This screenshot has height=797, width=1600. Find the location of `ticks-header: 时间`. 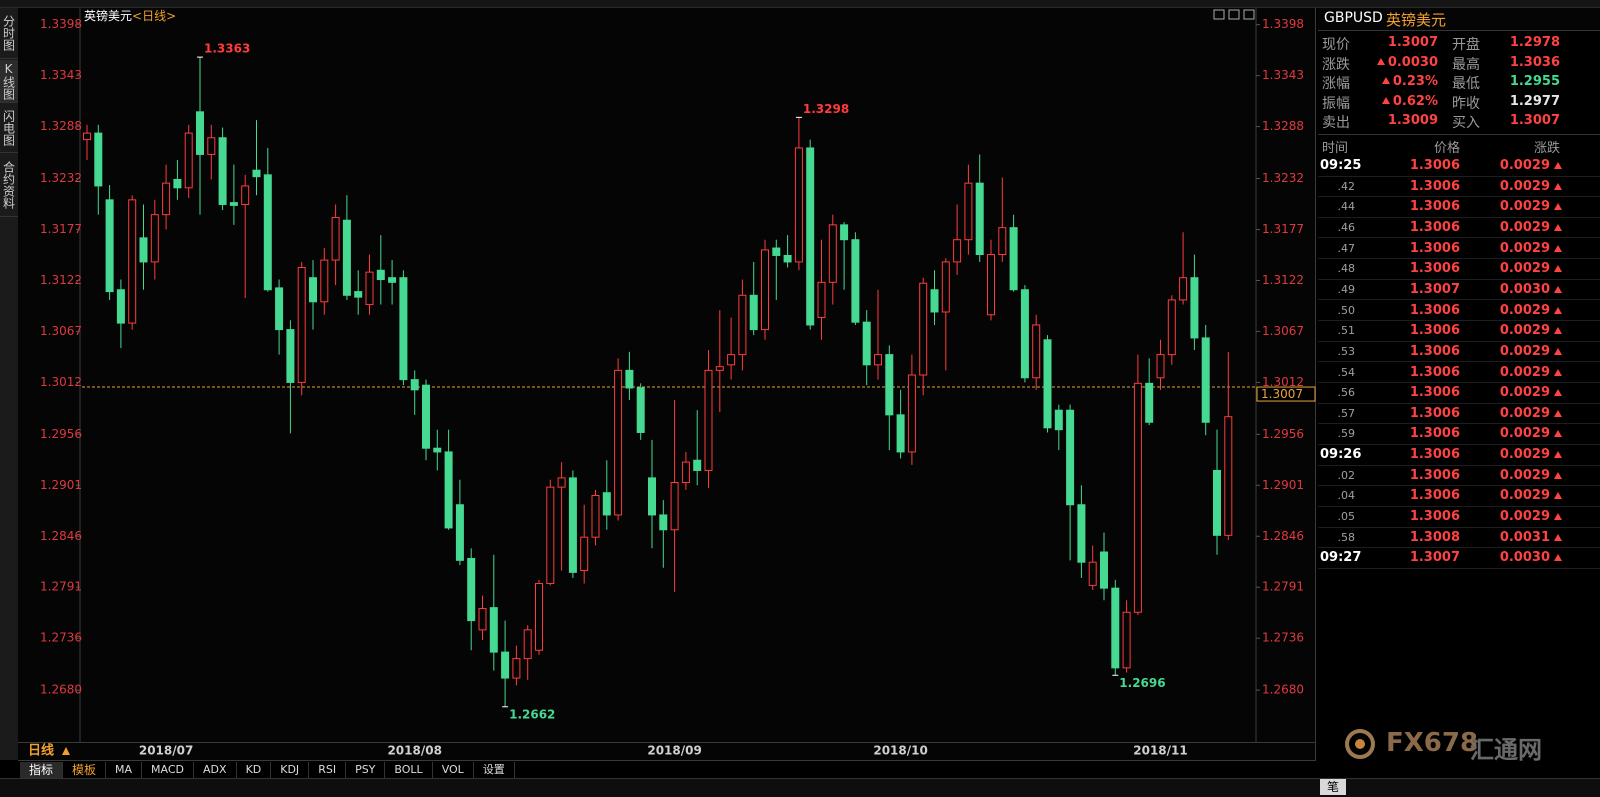

ticks-header: 时间 is located at coordinates (1335, 148).